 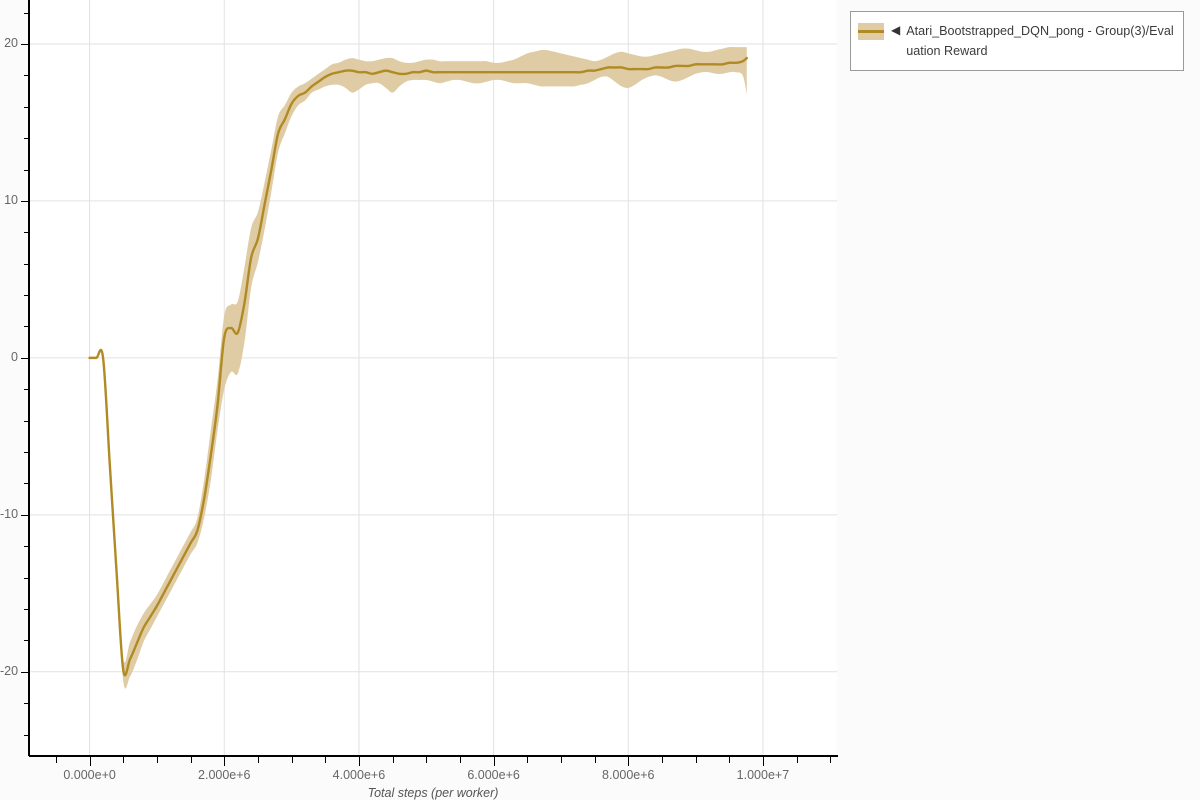 I want to click on x-tick-label: 1.000e+7, so click(x=763, y=775).